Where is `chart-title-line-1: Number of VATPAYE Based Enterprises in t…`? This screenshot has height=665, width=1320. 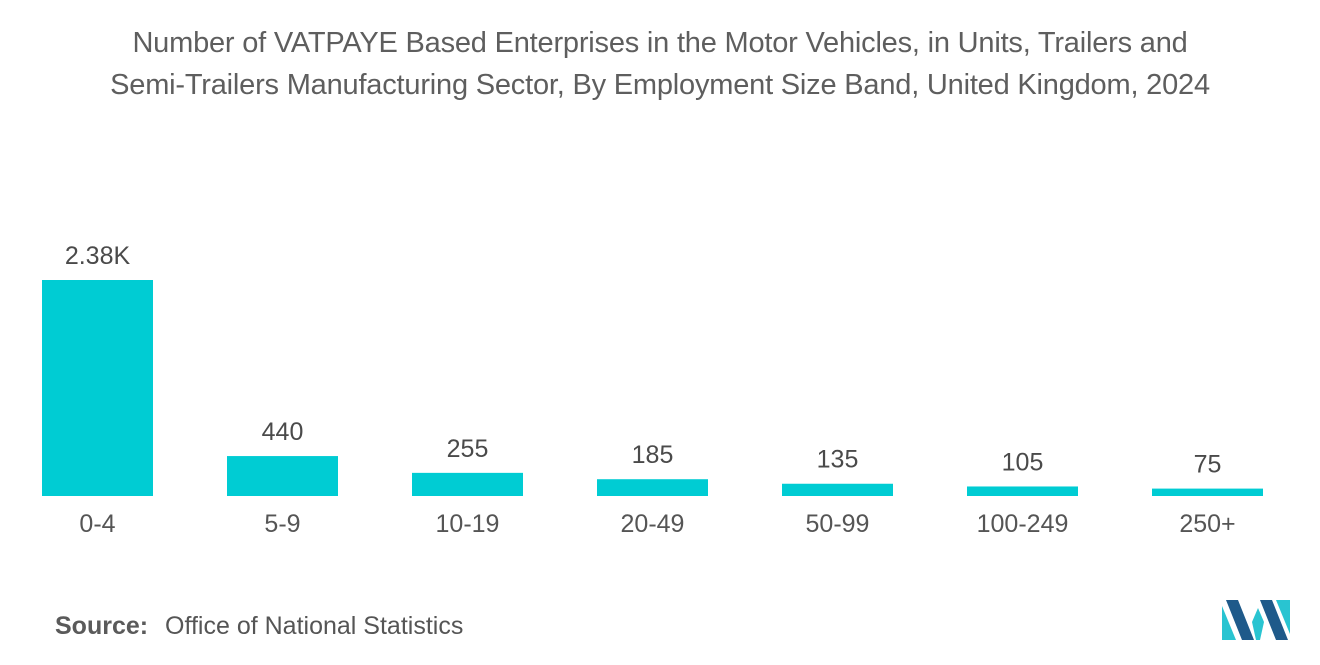 chart-title-line-1: Number of VATPAYE Based Enterprises in t… is located at coordinates (660, 43).